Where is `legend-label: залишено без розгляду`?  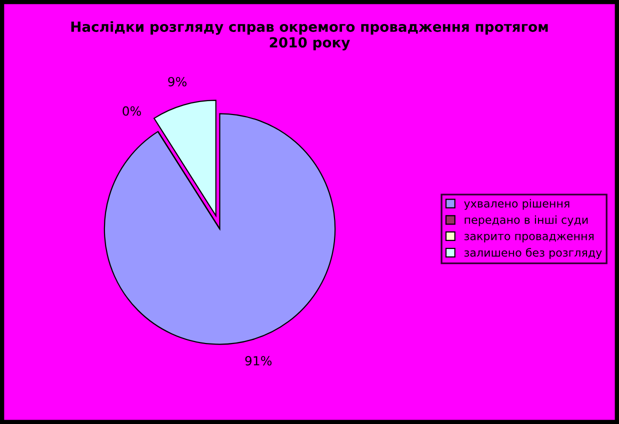 legend-label: залишено без розгляду is located at coordinates (533, 253).